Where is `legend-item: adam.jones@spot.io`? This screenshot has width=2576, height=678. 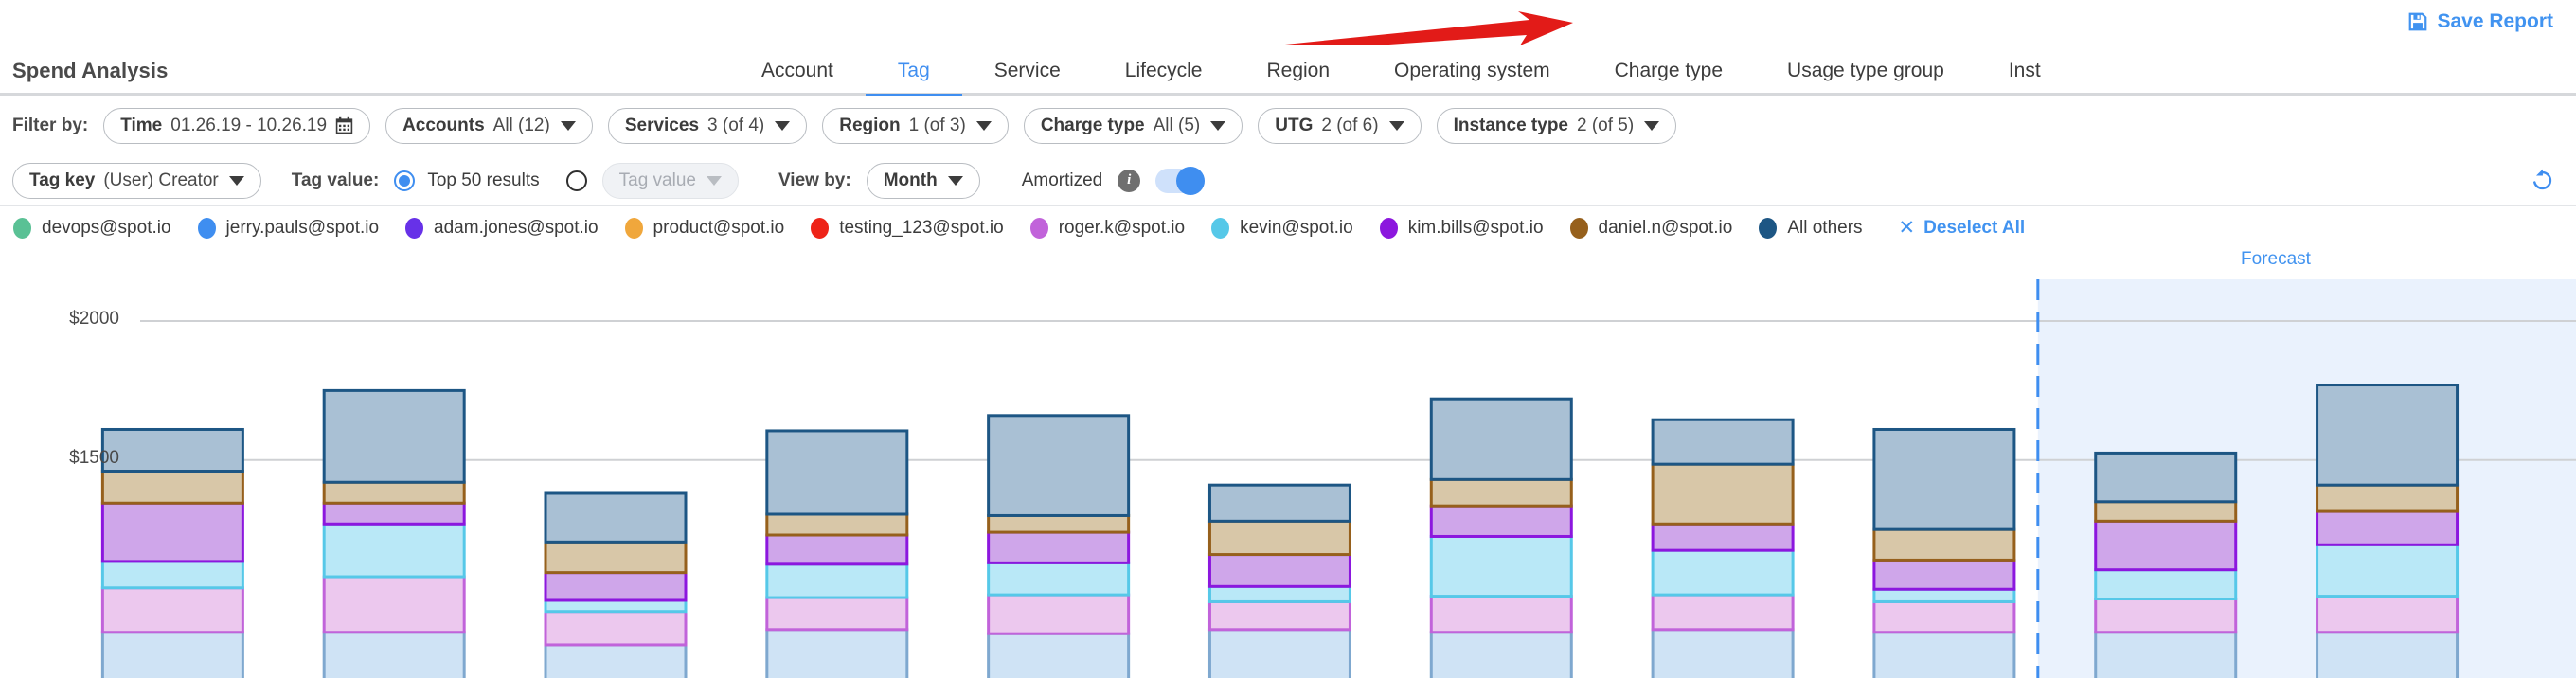
legend-item: adam.jones@spot.io is located at coordinates (502, 228).